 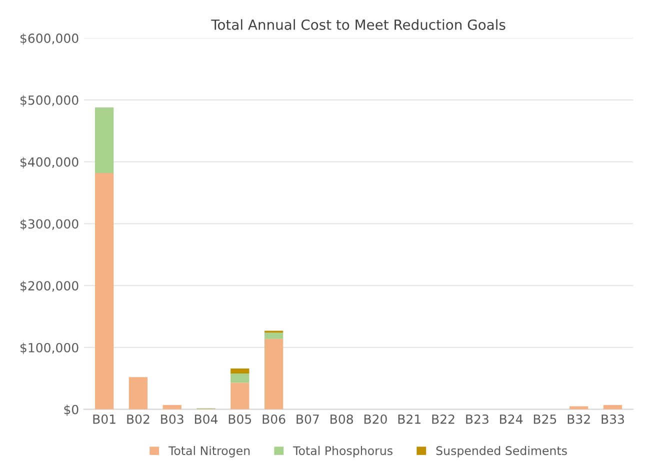 What do you see at coordinates (49, 348) in the screenshot?
I see `y-tick-label: $100,000` at bounding box center [49, 348].